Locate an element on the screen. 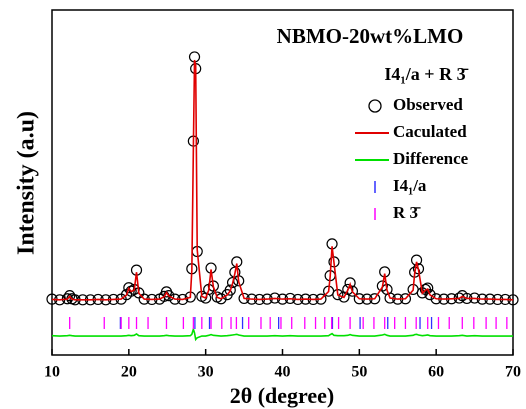  x-axis-label: 2θ (degree) is located at coordinates (282, 395).